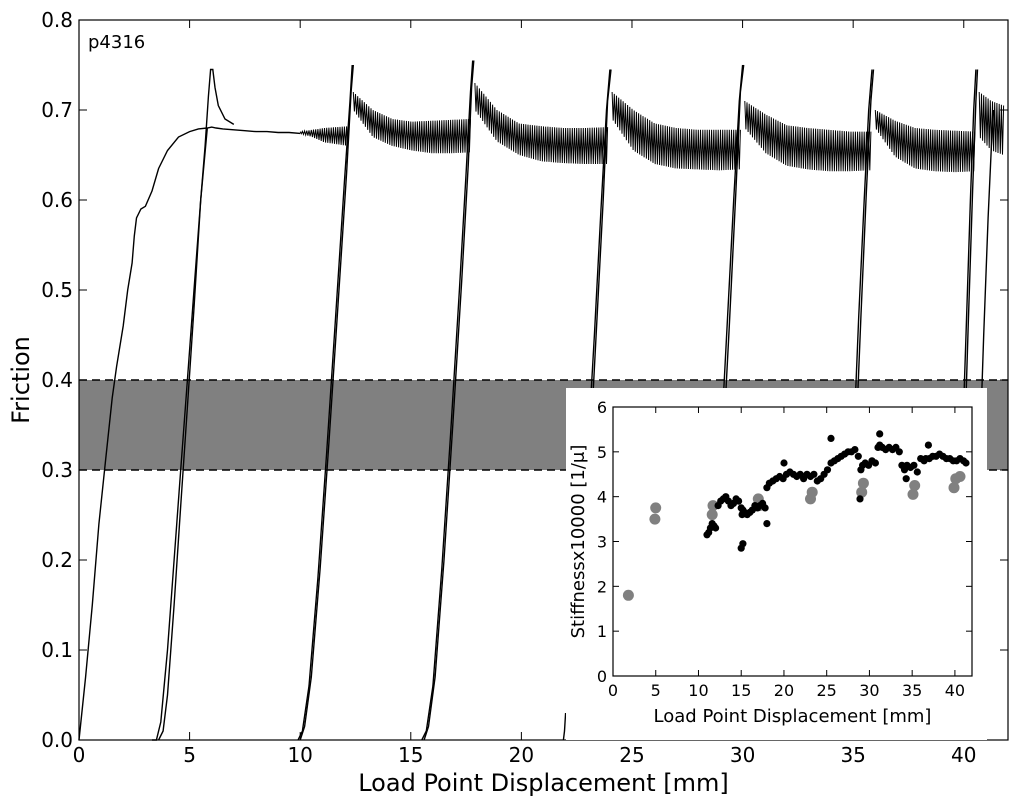 The image size is (1019, 806). What do you see at coordinates (116, 42) in the screenshot?
I see `experiment-label: p4316` at bounding box center [116, 42].